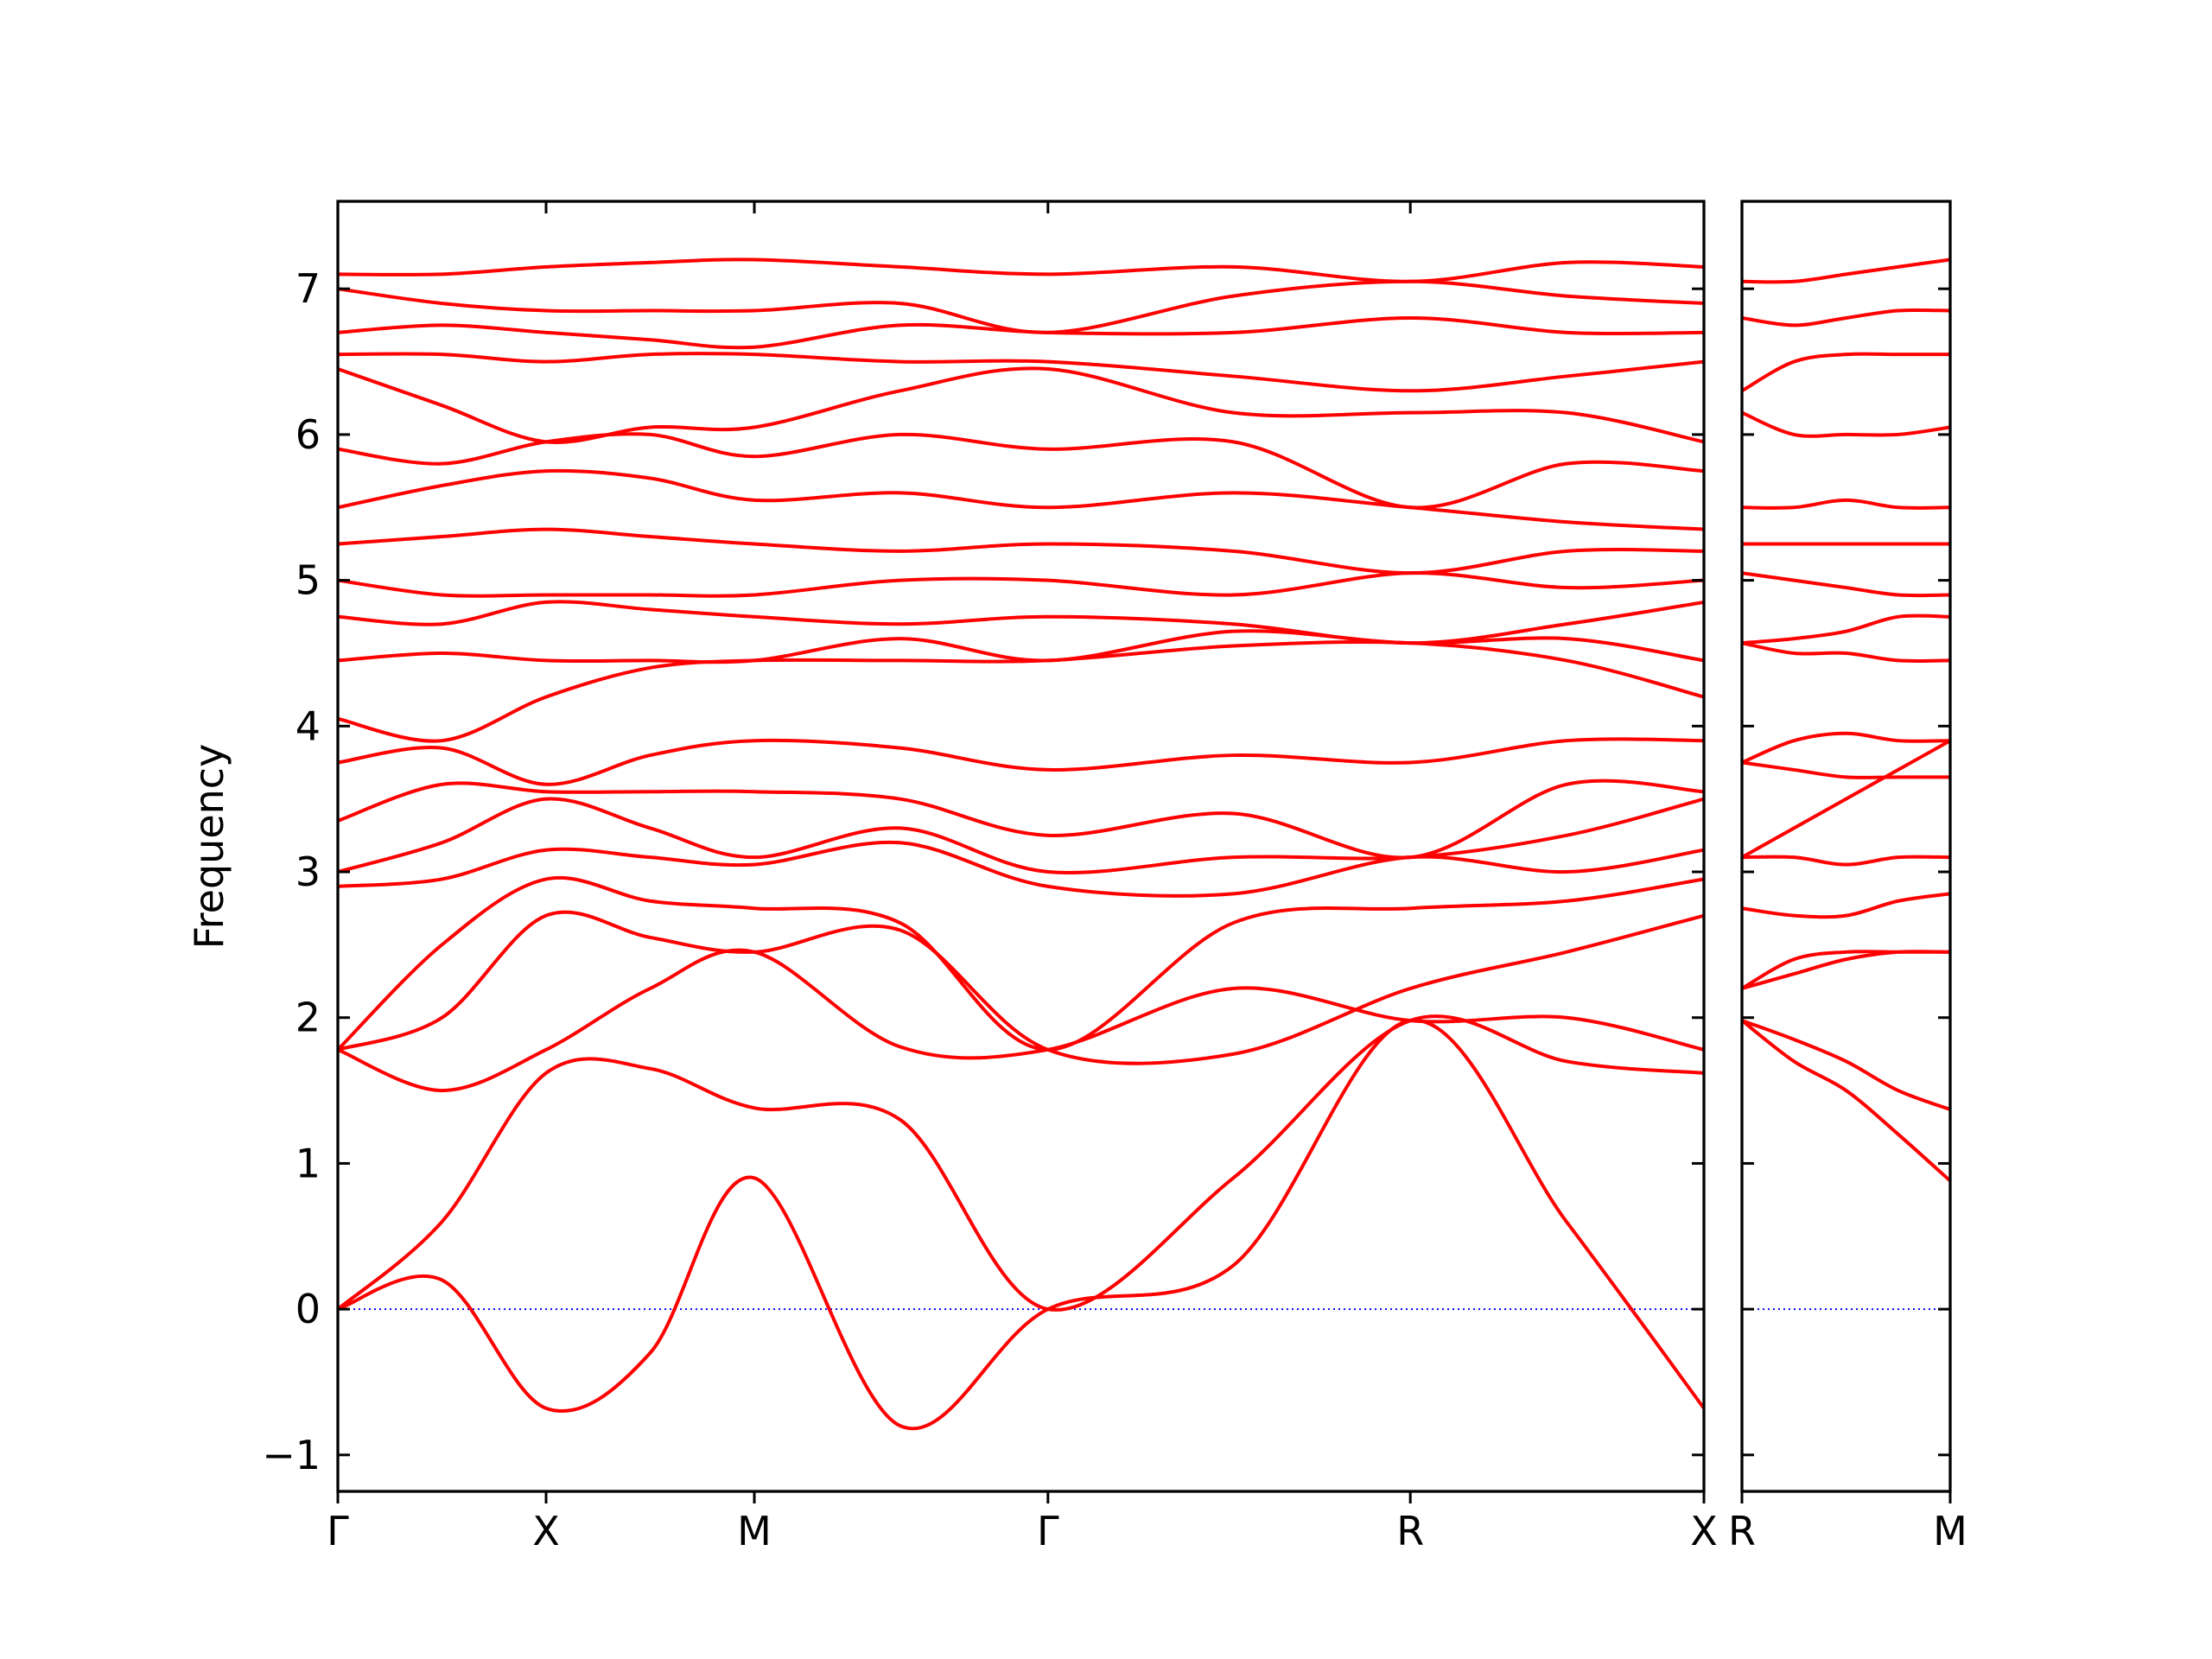 Image resolution: width=2212 pixels, height=1659 pixels. I want to click on y-tick-label: 2, so click(308, 1018).